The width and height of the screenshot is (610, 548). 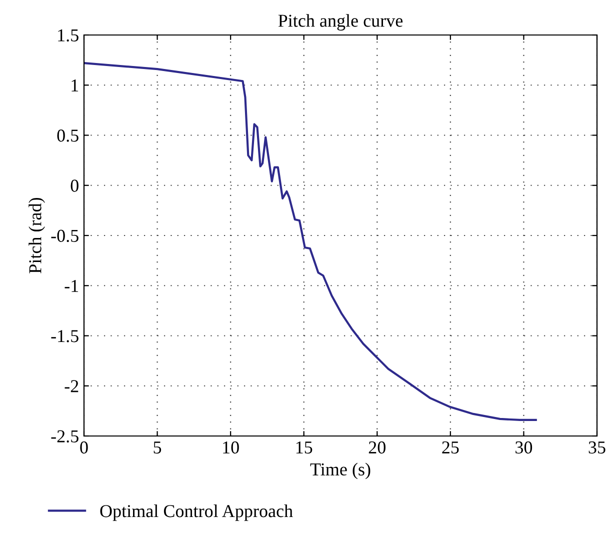 What do you see at coordinates (340, 22) in the screenshot?
I see `chart-title: Pitch angle curve` at bounding box center [340, 22].